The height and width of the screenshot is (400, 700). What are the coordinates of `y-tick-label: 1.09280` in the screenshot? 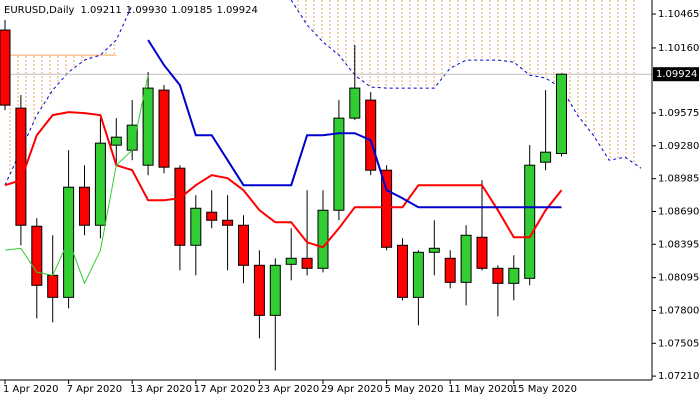 It's located at (678, 146).